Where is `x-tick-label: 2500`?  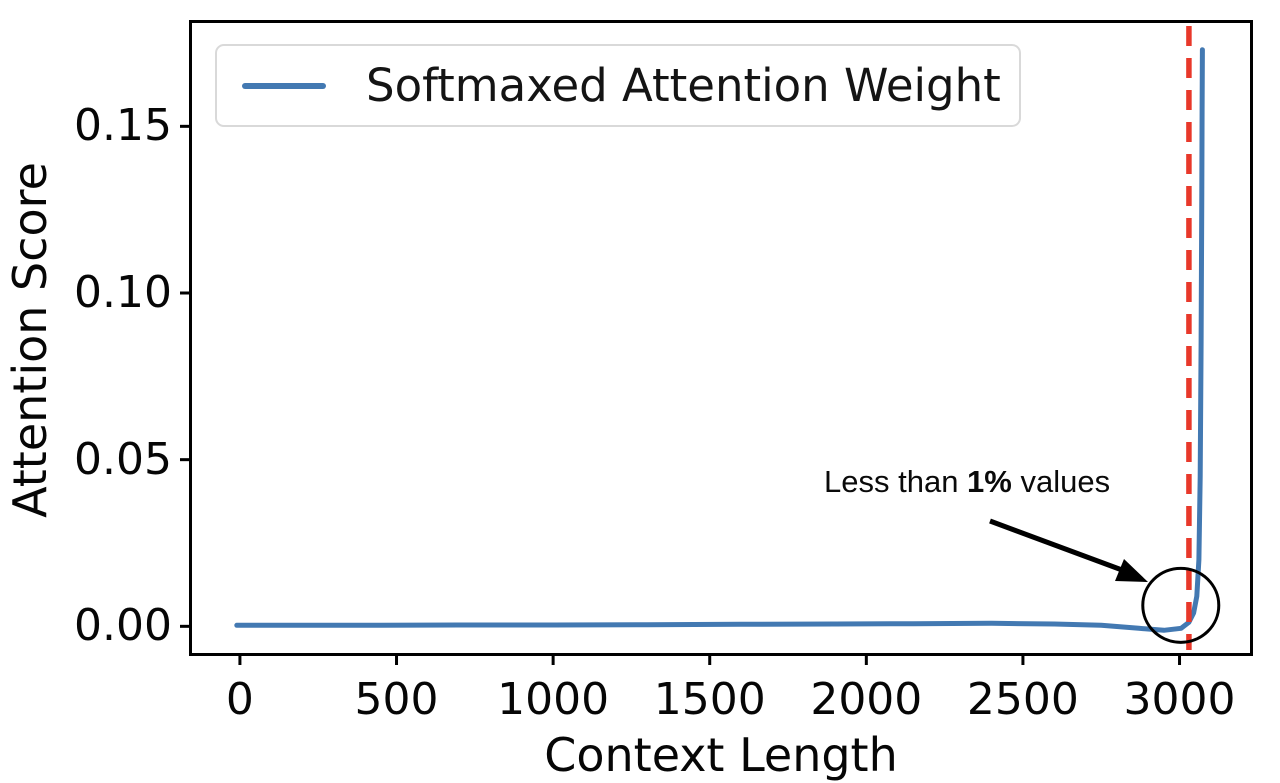
x-tick-label: 2500 is located at coordinates (1022, 699).